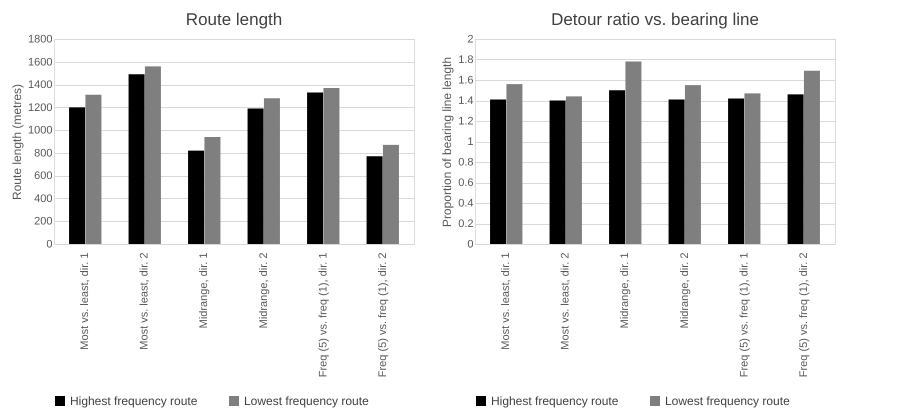  Describe the element at coordinates (470, 40) in the screenshot. I see `y-tick-label: 2` at that location.